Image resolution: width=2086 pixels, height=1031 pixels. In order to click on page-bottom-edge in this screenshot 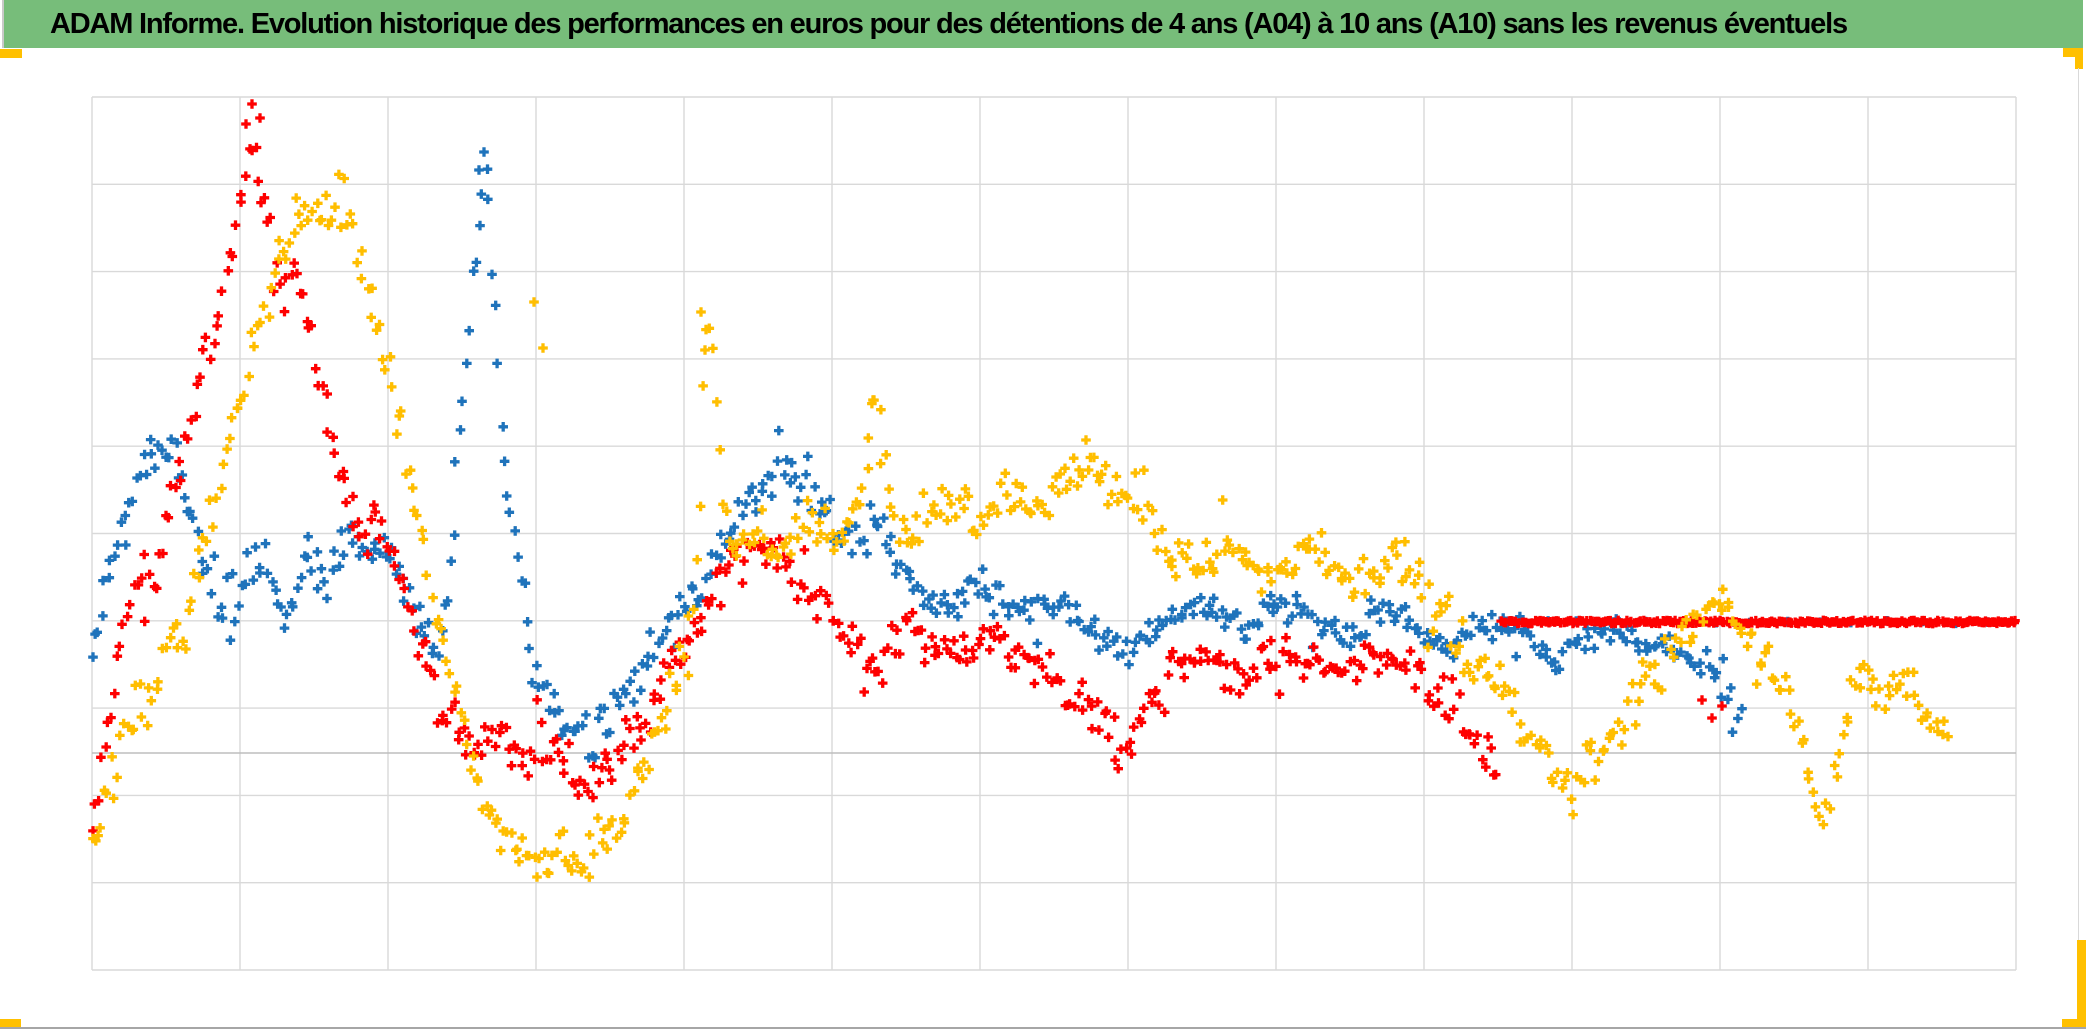, I will do `click(1043, 1028)`.